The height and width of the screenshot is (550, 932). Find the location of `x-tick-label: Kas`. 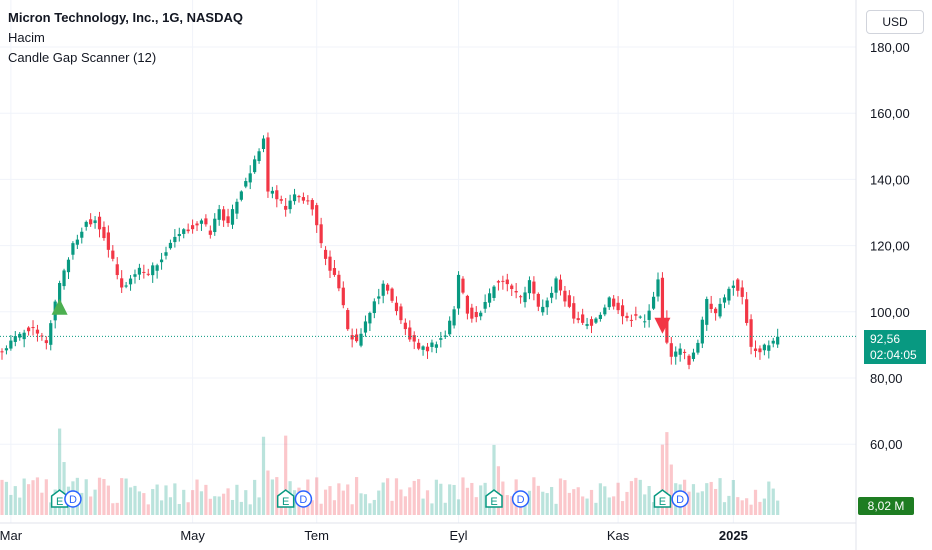

x-tick-label: Kas is located at coordinates (618, 535).